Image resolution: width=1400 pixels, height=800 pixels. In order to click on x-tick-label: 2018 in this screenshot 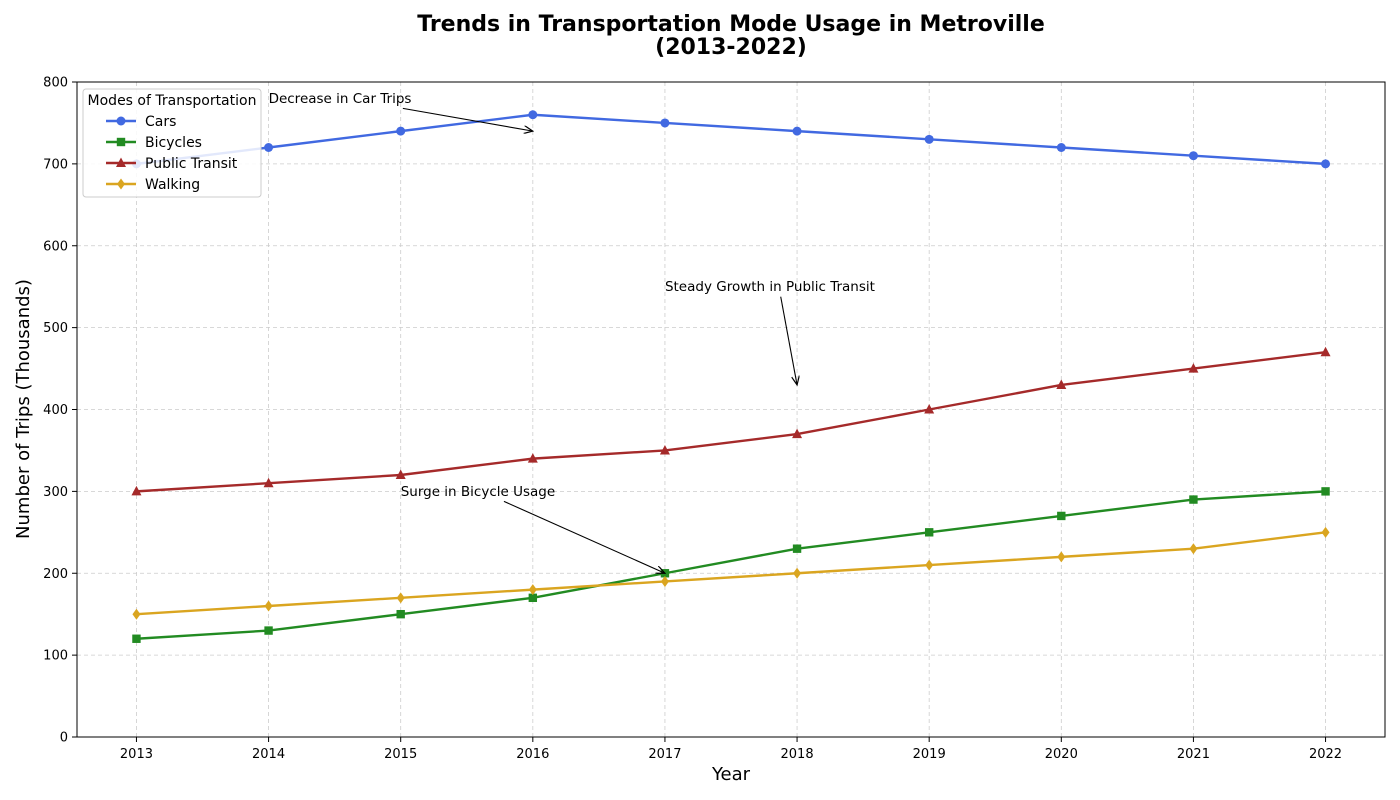, I will do `click(797, 754)`.